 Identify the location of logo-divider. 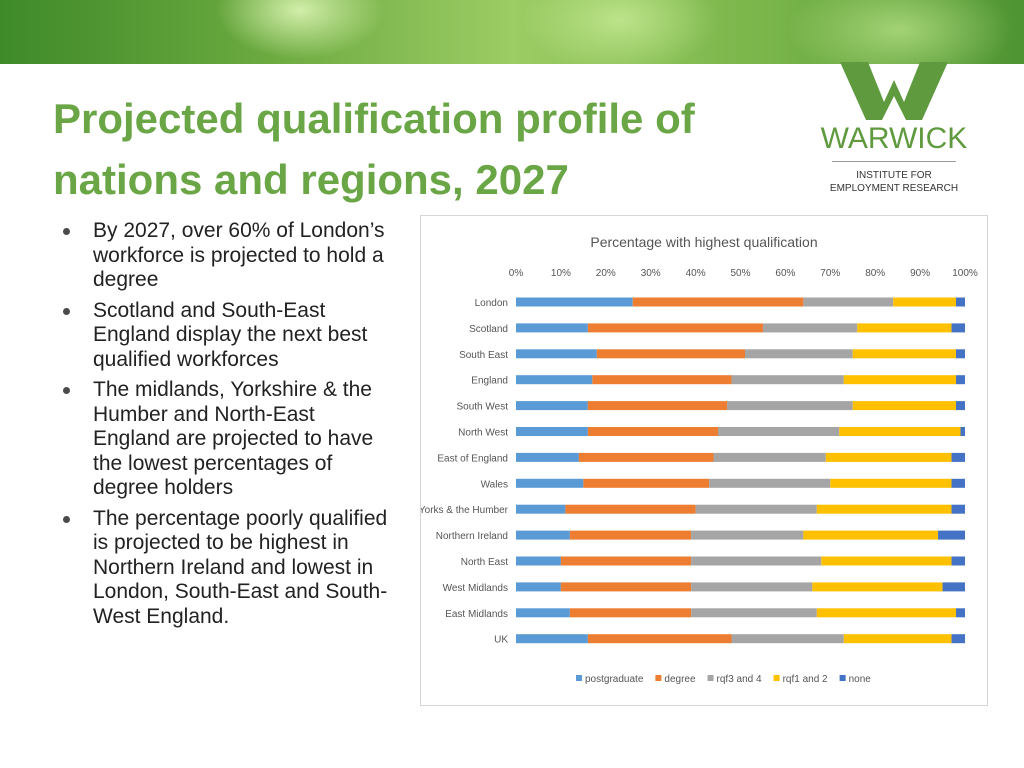
(894, 161).